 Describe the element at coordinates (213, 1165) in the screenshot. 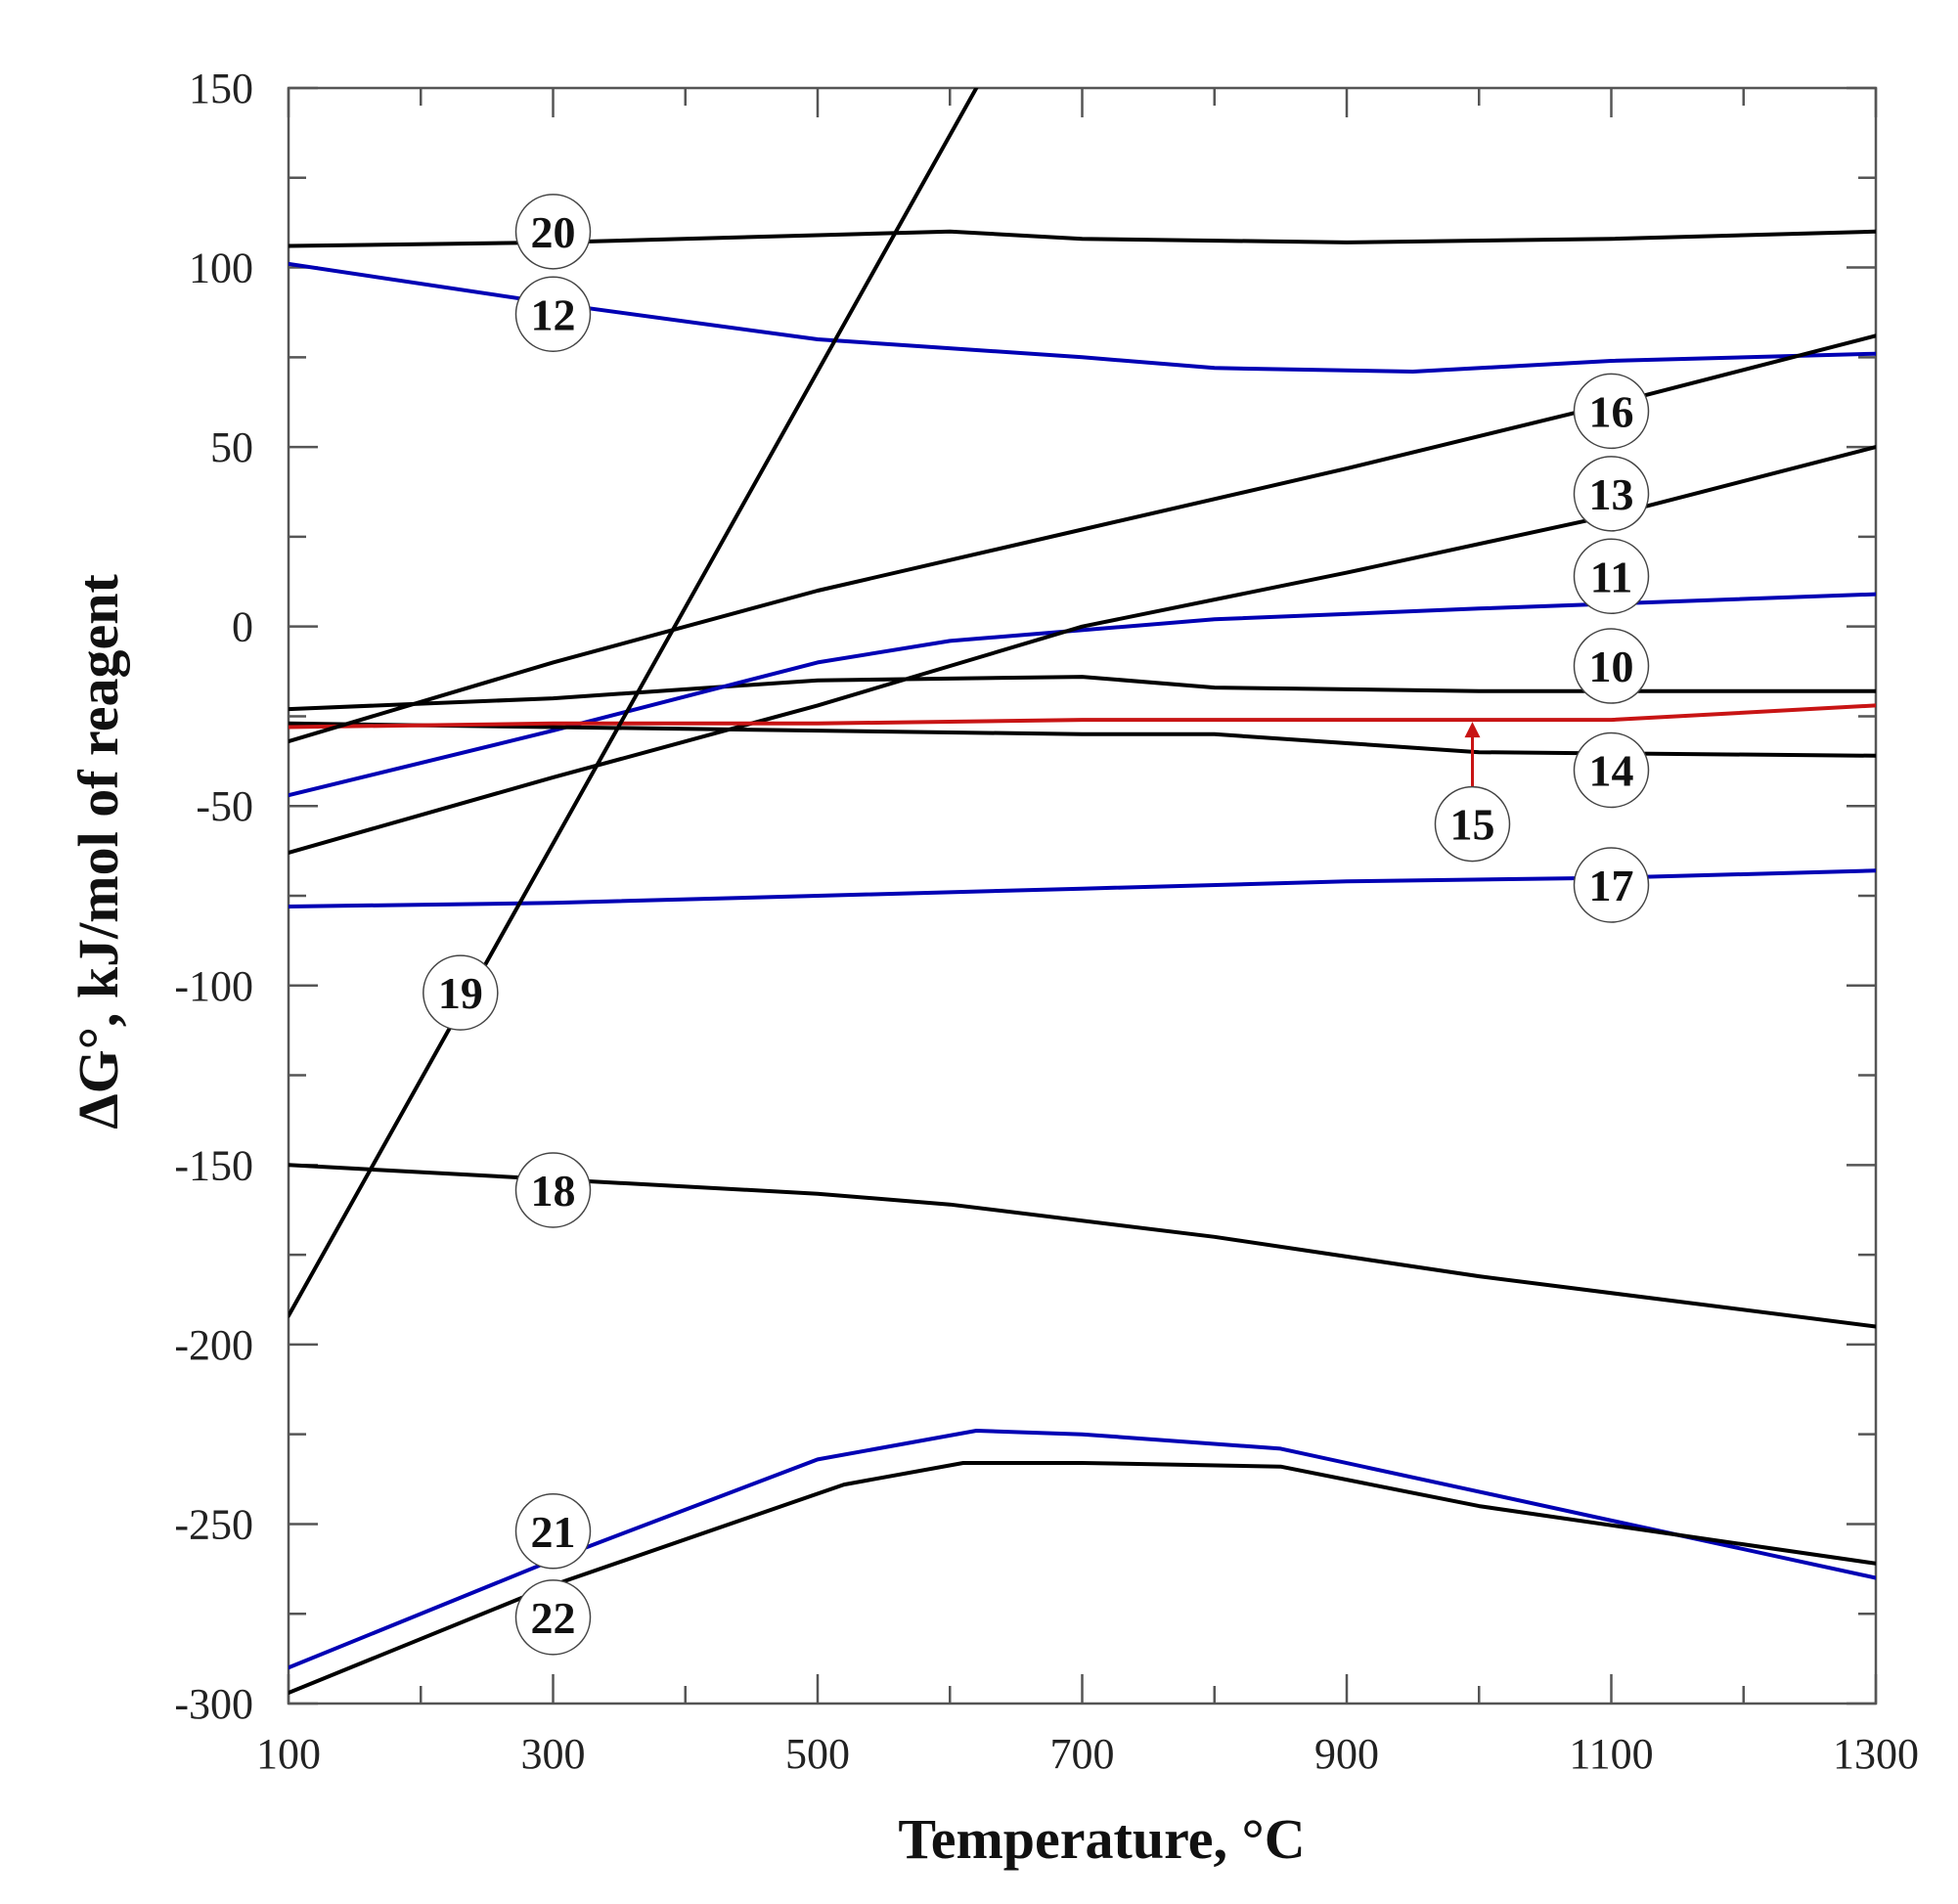

I see `y-tick-label: -150` at that location.